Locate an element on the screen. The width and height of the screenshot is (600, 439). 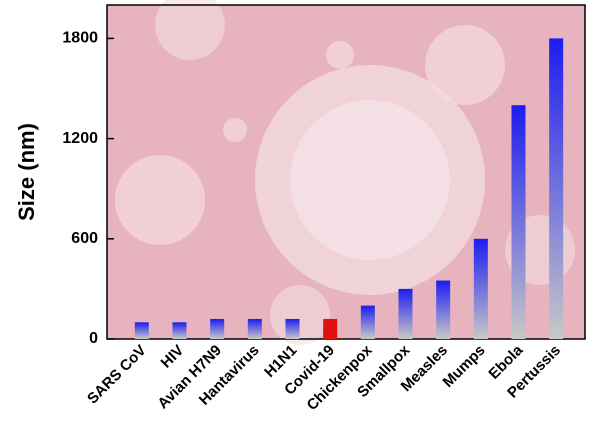
y-tick-label: 1800 is located at coordinates (80, 38).